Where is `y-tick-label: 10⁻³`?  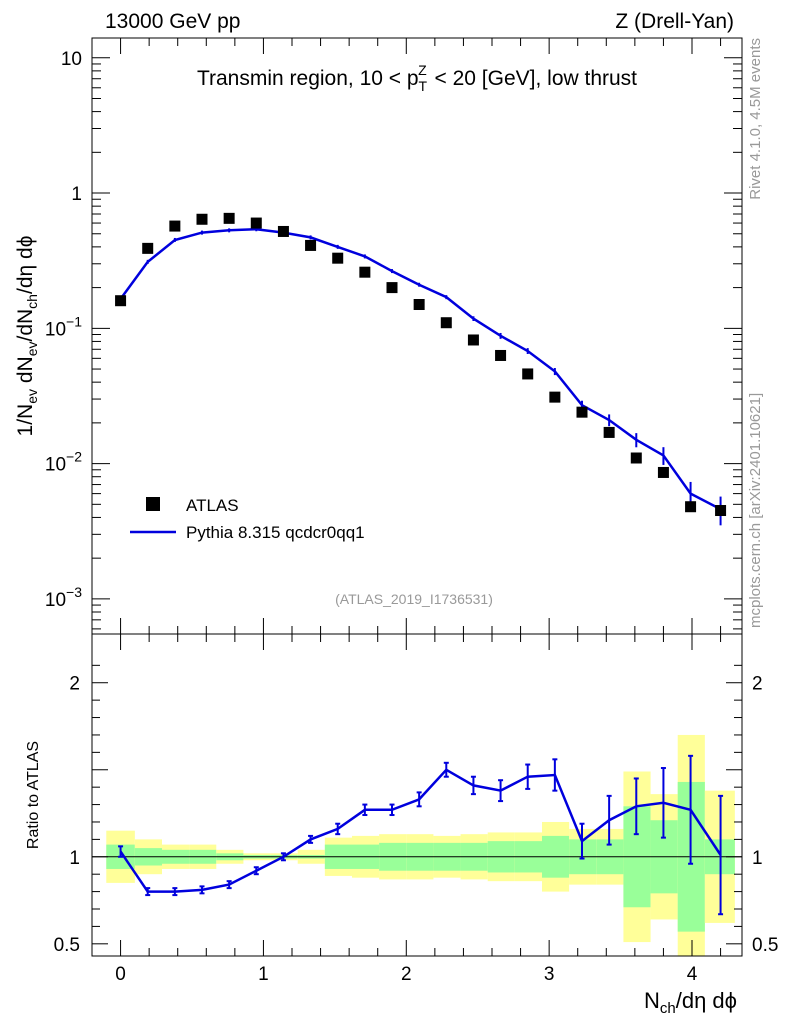 y-tick-label: 10⁻³ is located at coordinates (63, 597).